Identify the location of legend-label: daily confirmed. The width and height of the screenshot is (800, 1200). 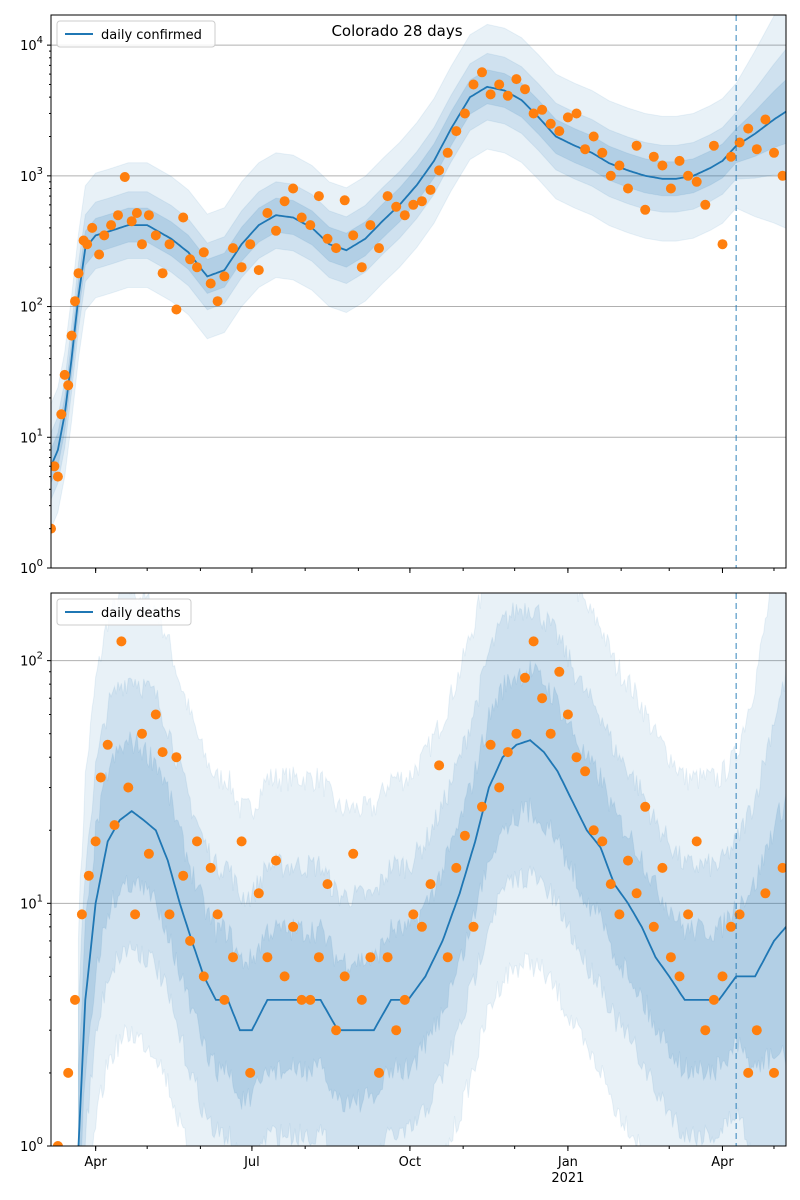
(151, 35).